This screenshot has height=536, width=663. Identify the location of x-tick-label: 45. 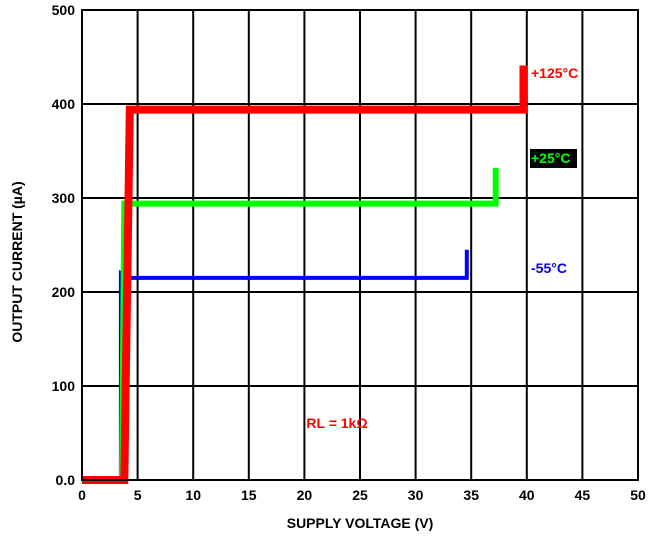
(583, 495).